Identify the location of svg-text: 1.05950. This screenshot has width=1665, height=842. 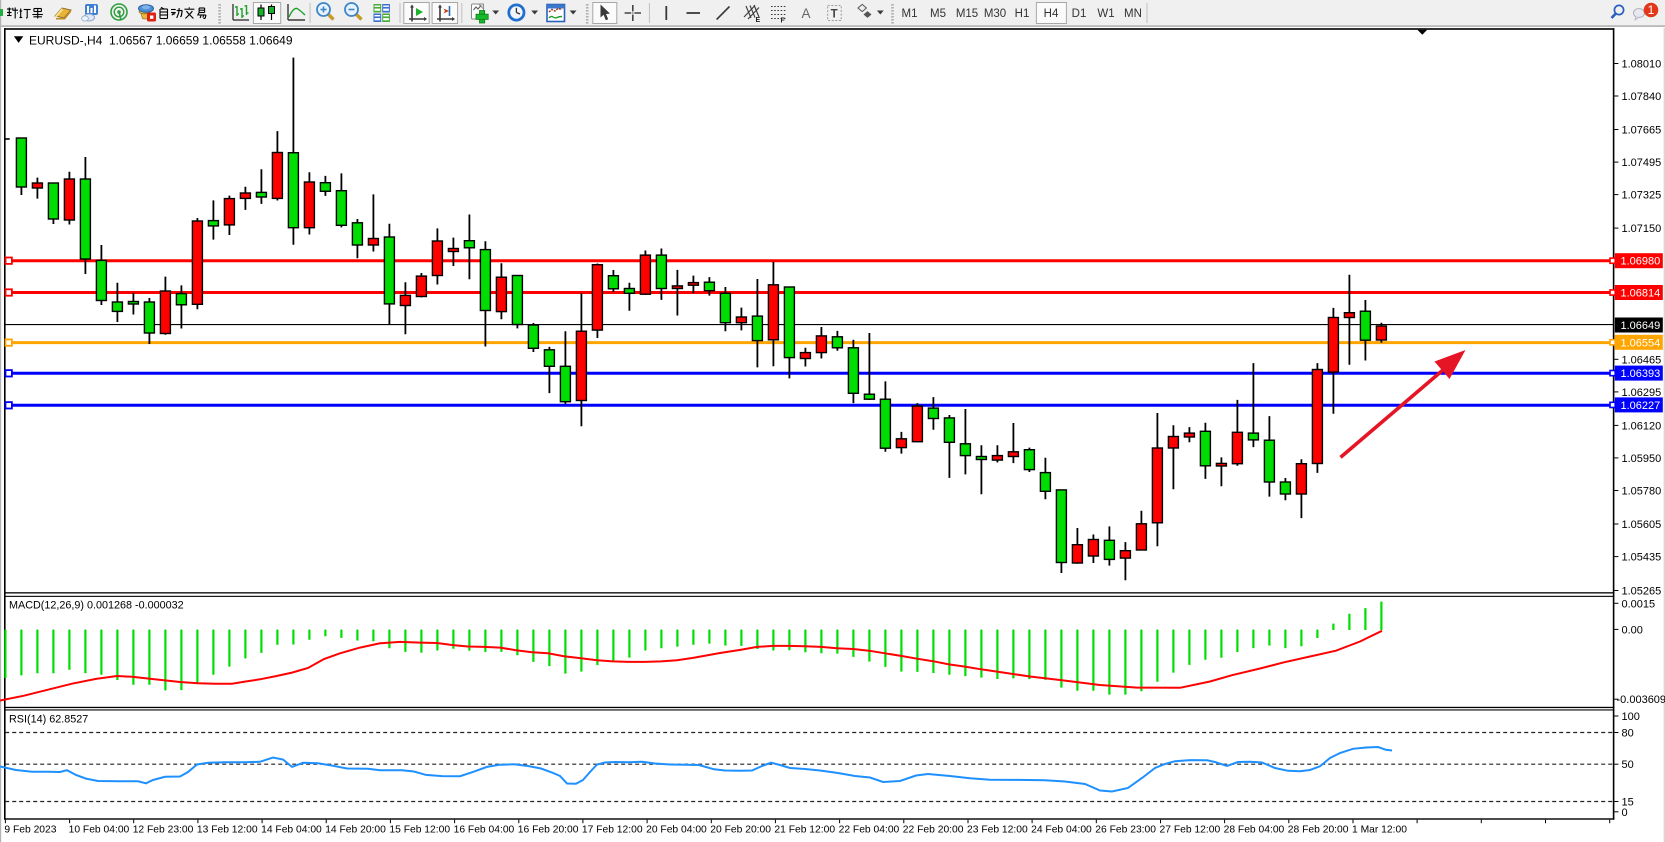
(1642, 459).